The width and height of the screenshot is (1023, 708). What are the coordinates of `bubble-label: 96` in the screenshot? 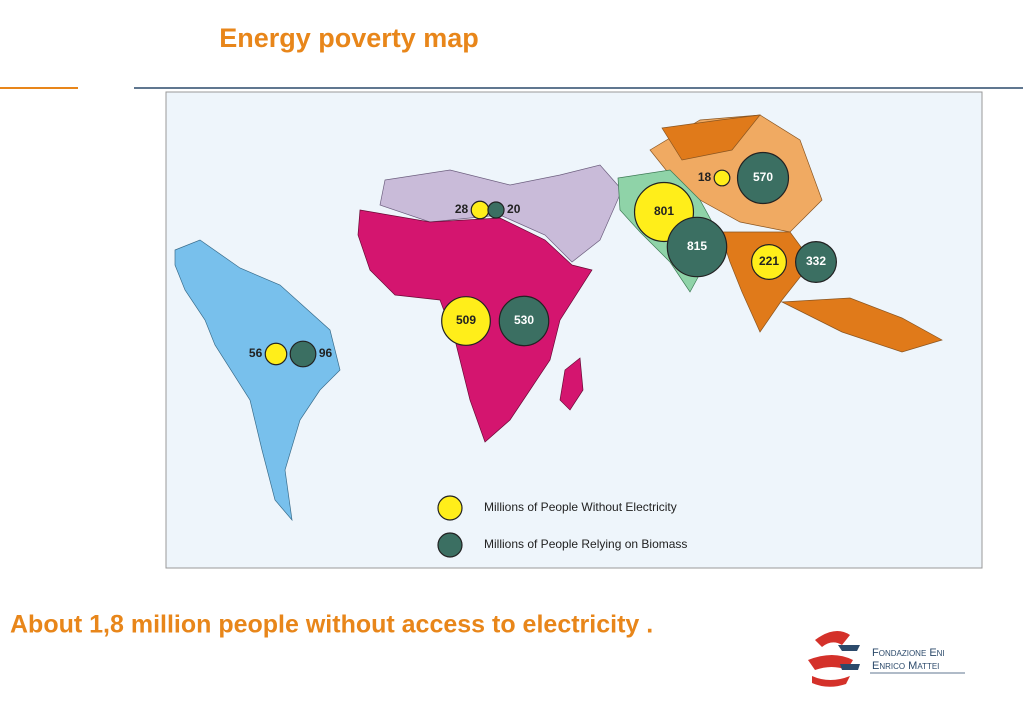 It's located at (326, 353).